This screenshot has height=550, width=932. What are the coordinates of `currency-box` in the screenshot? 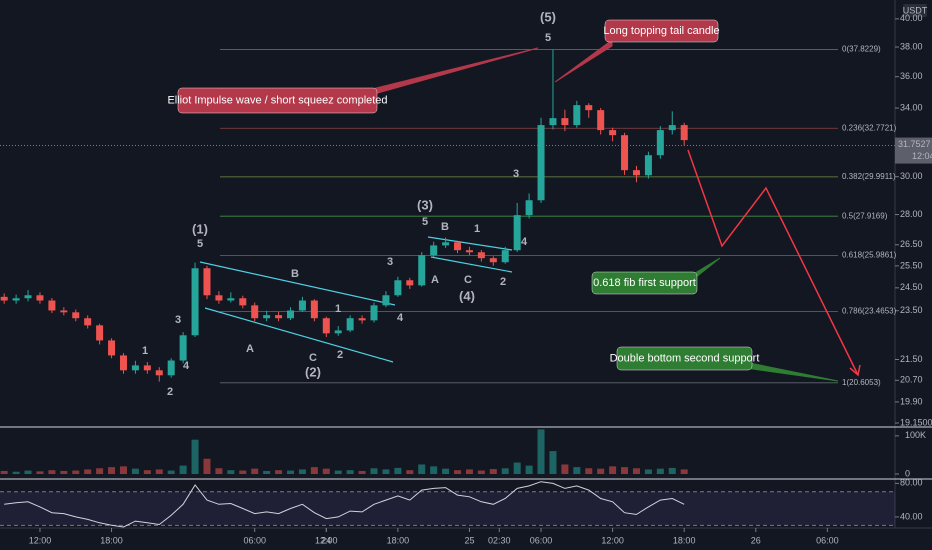 It's located at (915, 10).